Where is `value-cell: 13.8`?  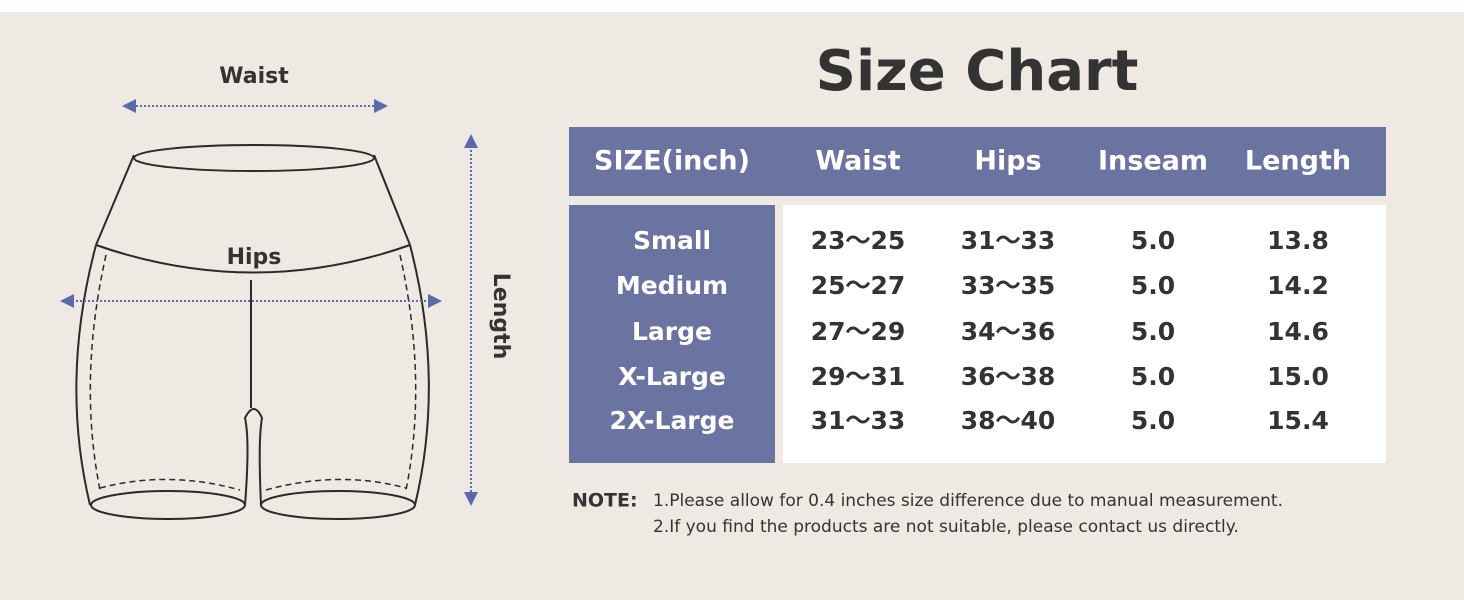 value-cell: 13.8 is located at coordinates (1298, 240).